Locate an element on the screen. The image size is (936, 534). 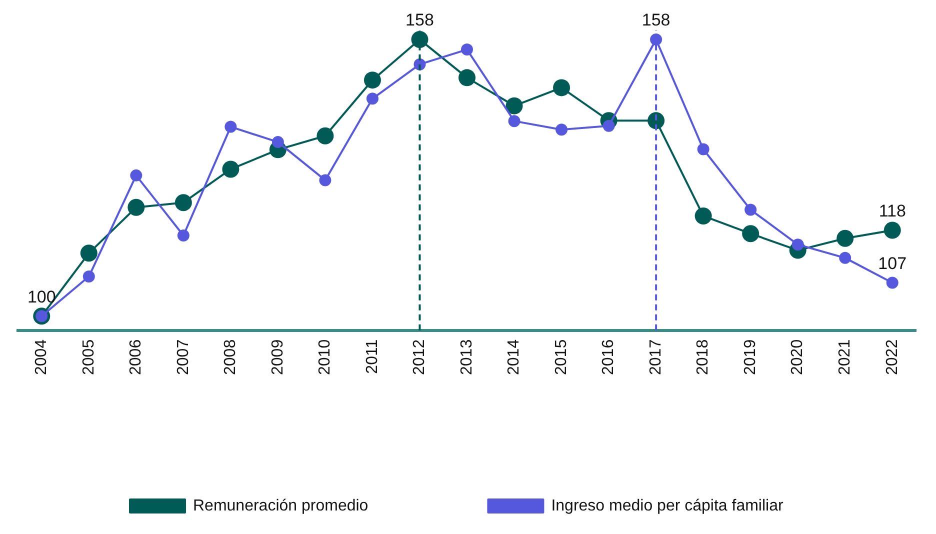
x-tick-label: 2014 is located at coordinates (514, 357).